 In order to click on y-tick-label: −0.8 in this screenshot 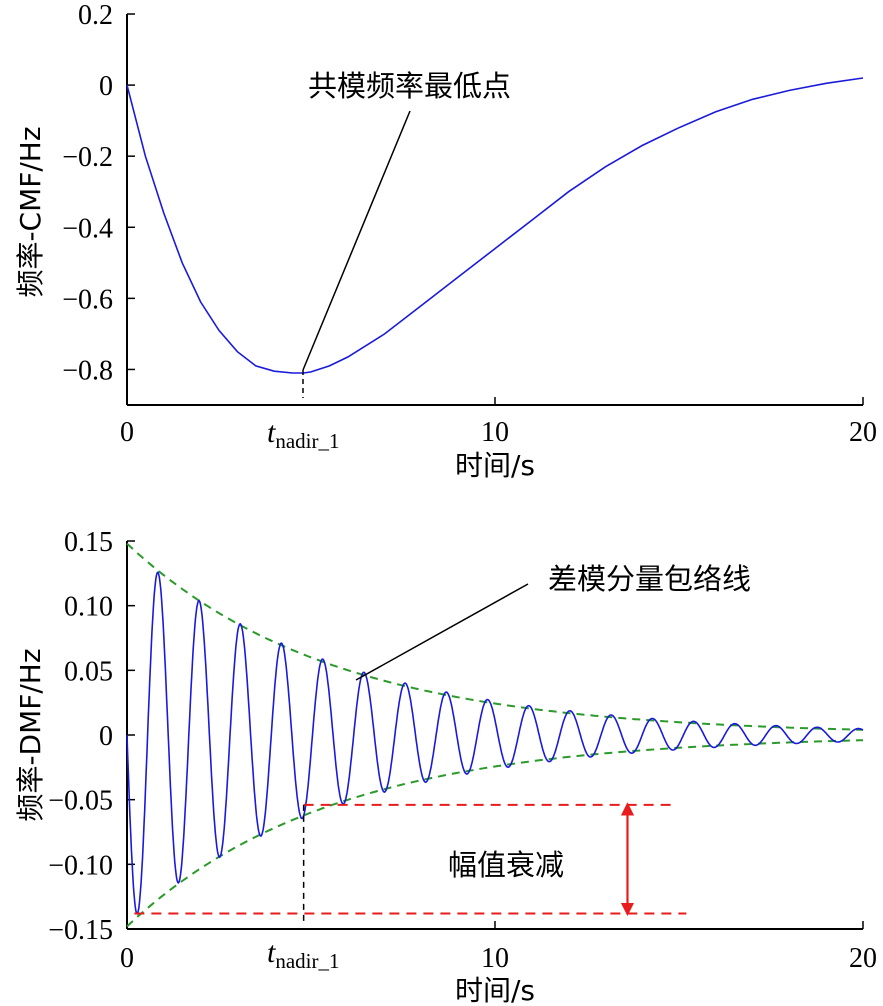, I will do `click(87, 370)`.